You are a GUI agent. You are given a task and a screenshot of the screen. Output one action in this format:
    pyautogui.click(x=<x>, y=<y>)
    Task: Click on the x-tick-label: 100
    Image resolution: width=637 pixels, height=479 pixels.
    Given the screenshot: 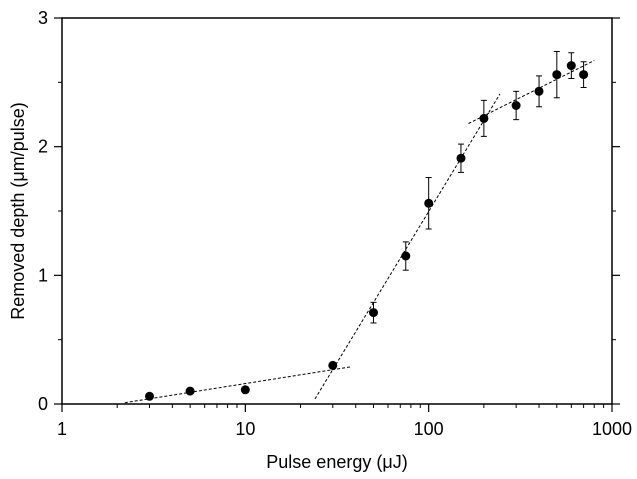 What is the action you would take?
    pyautogui.click(x=429, y=429)
    